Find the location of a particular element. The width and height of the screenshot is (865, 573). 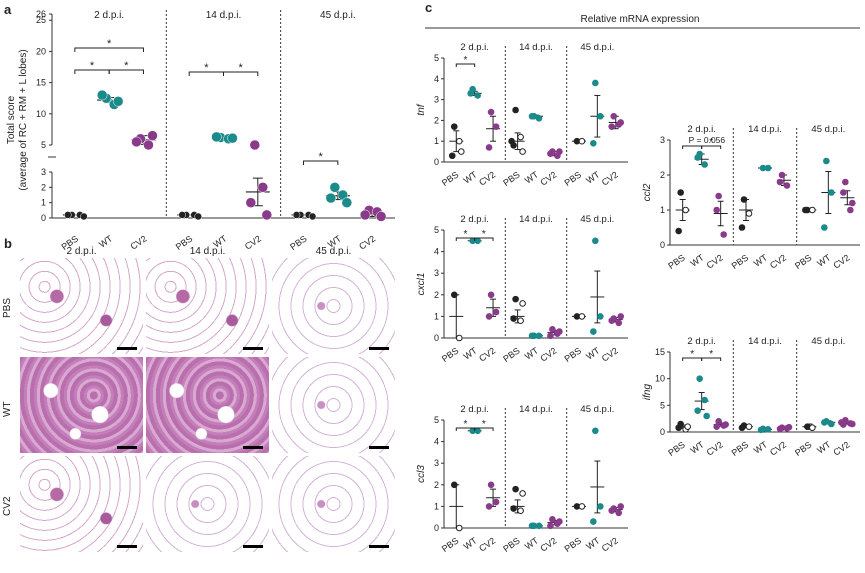

panel-letter-b: b is located at coordinates (8, 243).